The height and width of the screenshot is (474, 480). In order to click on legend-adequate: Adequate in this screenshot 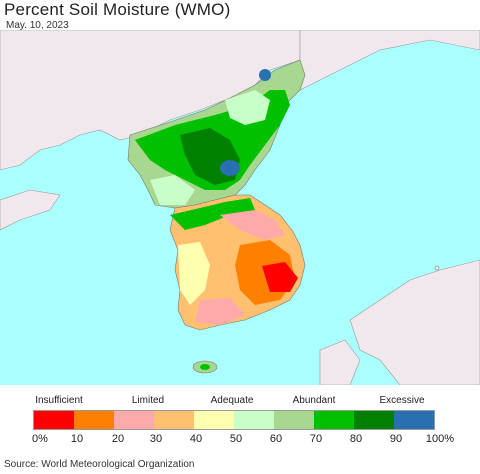, I will do `click(232, 400)`.